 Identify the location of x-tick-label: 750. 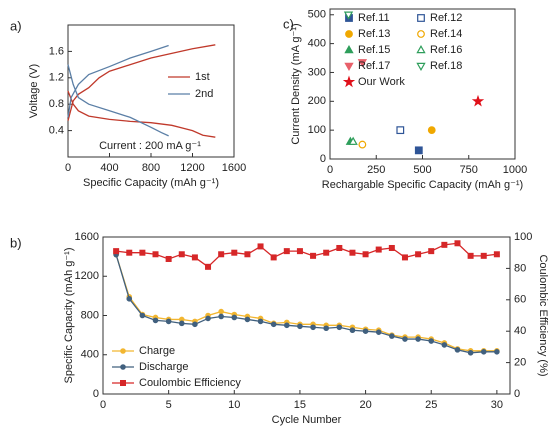
(469, 170).